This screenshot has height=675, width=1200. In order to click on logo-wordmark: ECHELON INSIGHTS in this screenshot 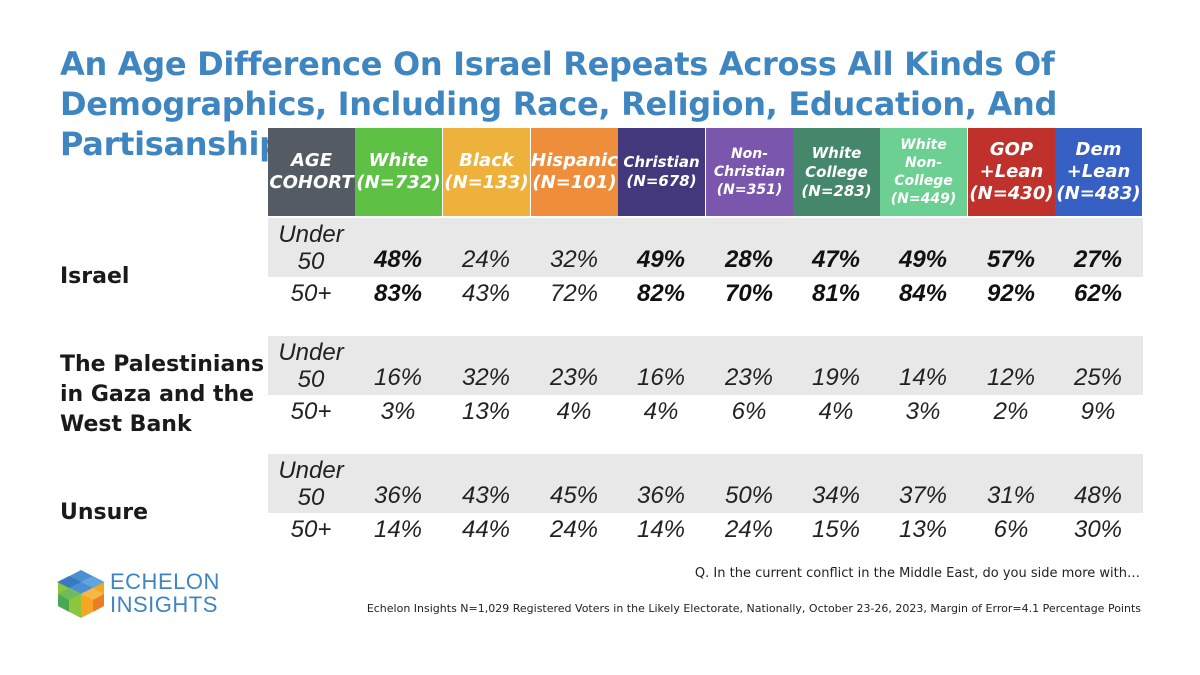, I will do `click(165, 593)`.